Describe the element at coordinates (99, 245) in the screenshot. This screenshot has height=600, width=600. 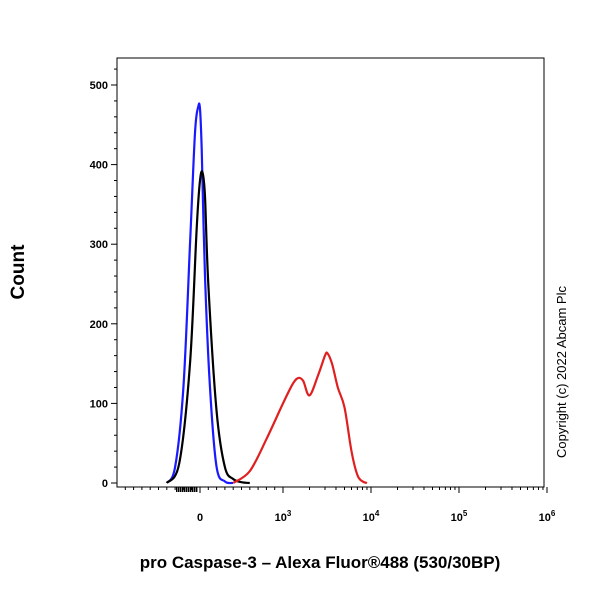
I see `y-tick-label: 300` at that location.